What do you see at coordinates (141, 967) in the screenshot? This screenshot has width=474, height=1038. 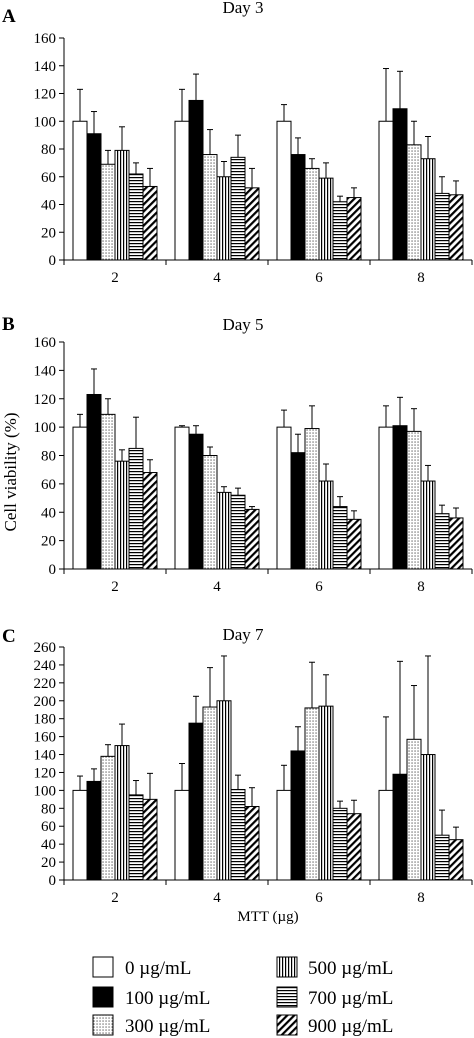 I see `legend-item: 0 µg/mL` at bounding box center [141, 967].